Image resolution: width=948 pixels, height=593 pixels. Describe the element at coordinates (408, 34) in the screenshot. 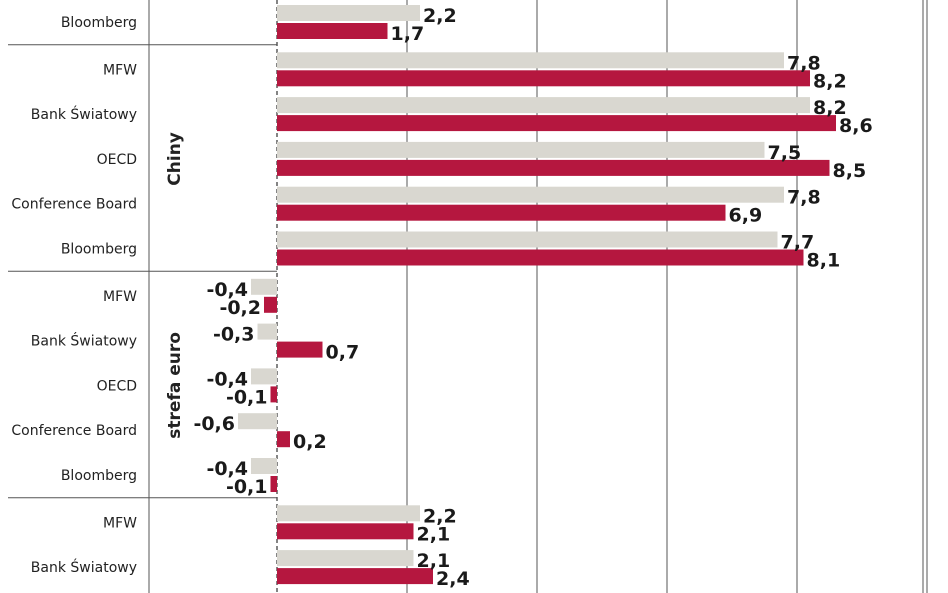

I see `value-label-dark: 1,7` at that location.